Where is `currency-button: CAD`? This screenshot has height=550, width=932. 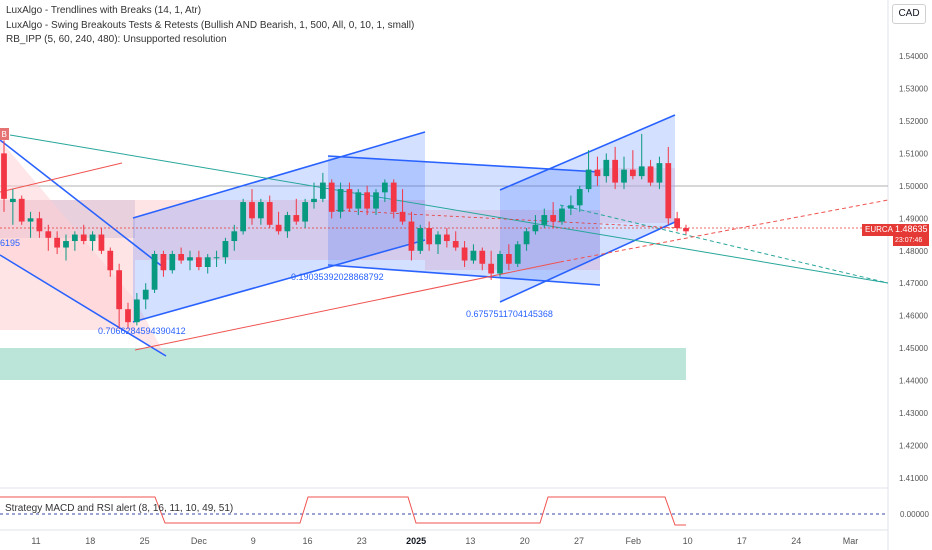
currency-button: CAD is located at coordinates (909, 14).